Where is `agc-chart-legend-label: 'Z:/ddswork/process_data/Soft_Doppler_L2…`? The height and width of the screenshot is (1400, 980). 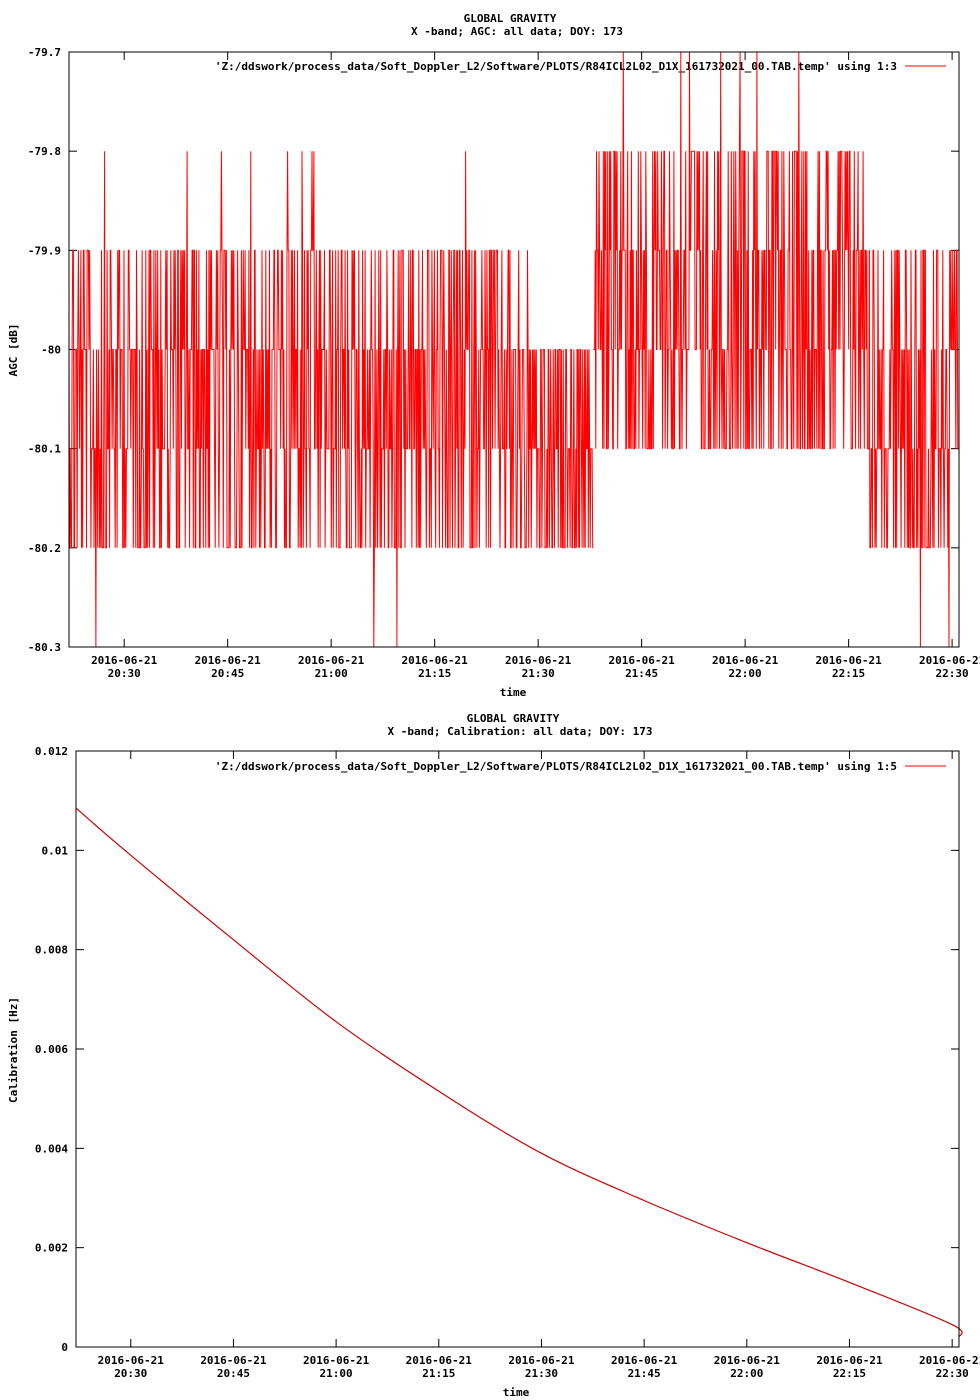
agc-chart-legend-label: 'Z:/ddswork/process_data/Soft_Doppler_L2… is located at coordinates (556, 66).